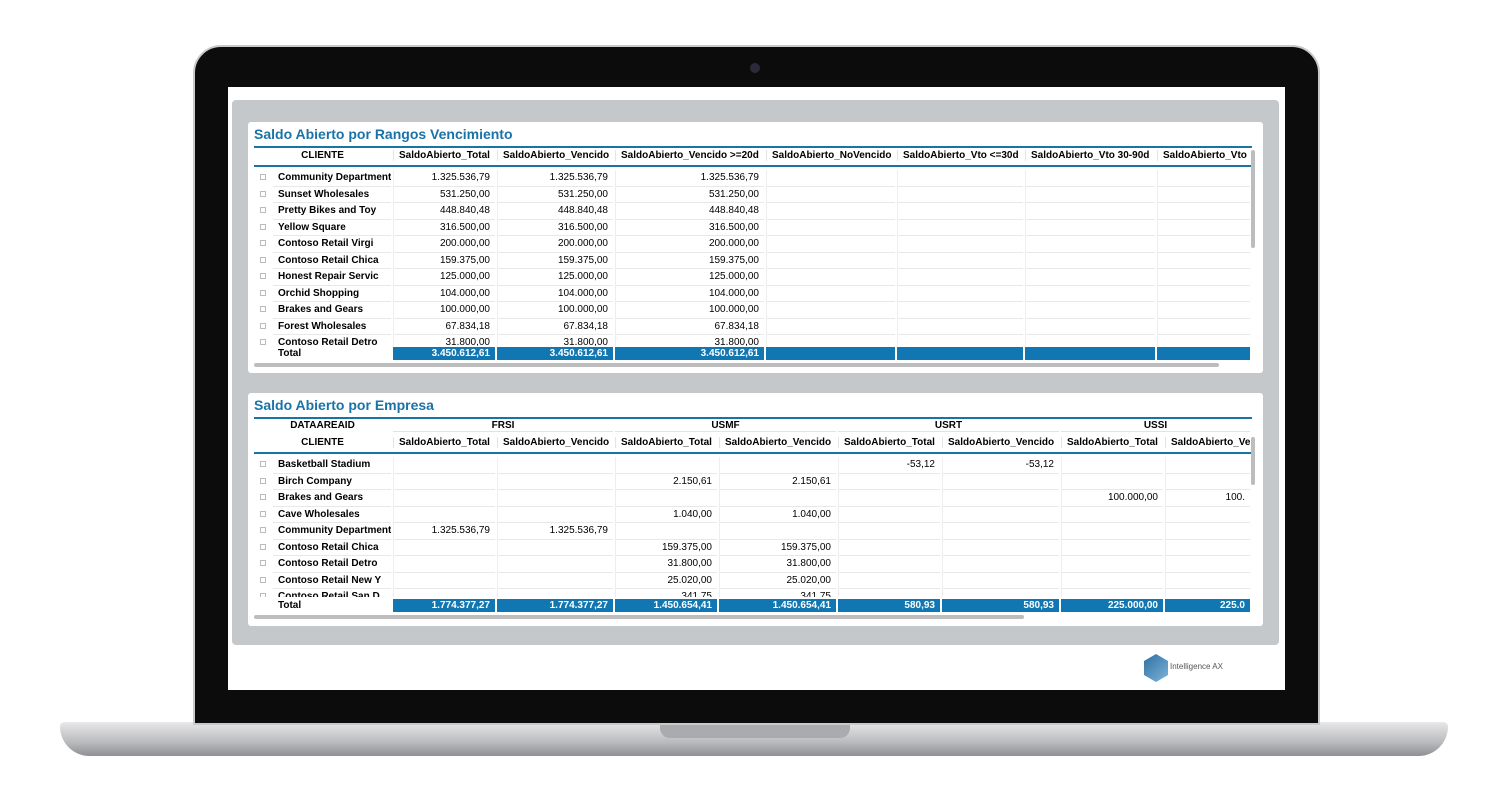 The width and height of the screenshot is (1500, 812). Describe the element at coordinates (725, 426) in the screenshot. I see `group-header: USMF` at that location.